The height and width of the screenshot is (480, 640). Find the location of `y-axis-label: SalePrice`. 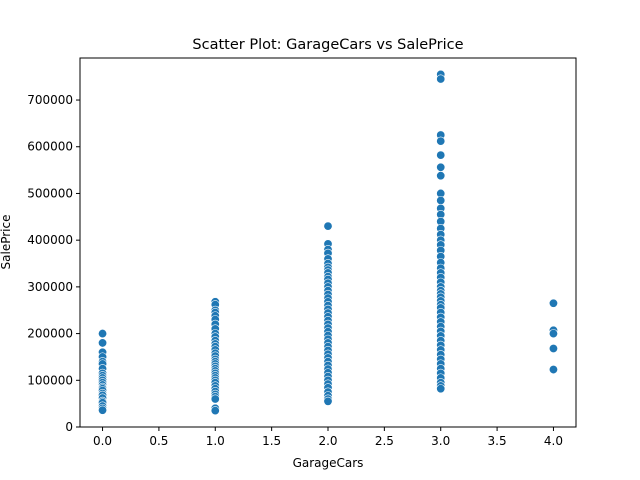

y-axis-label: SalePrice is located at coordinates (6, 242).